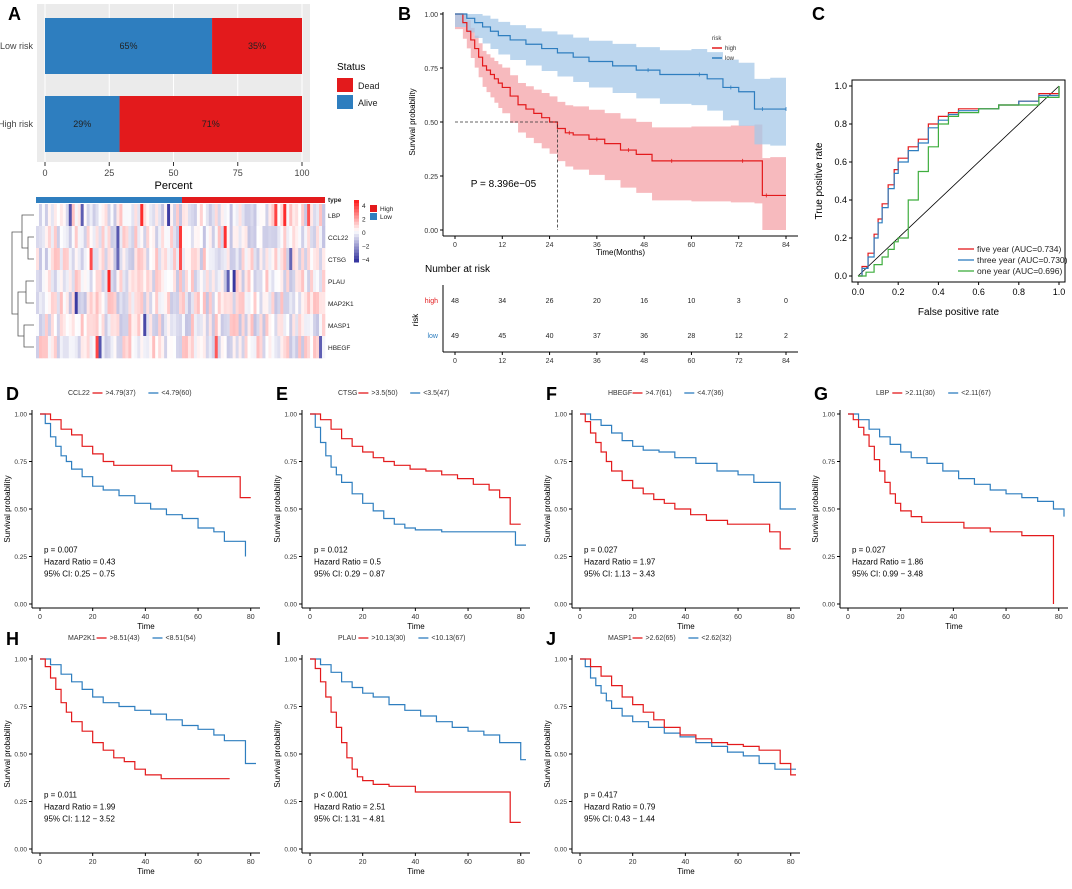  What do you see at coordinates (738, 862) in the screenshot?
I see `km-xtick-label: 60` at bounding box center [738, 862].